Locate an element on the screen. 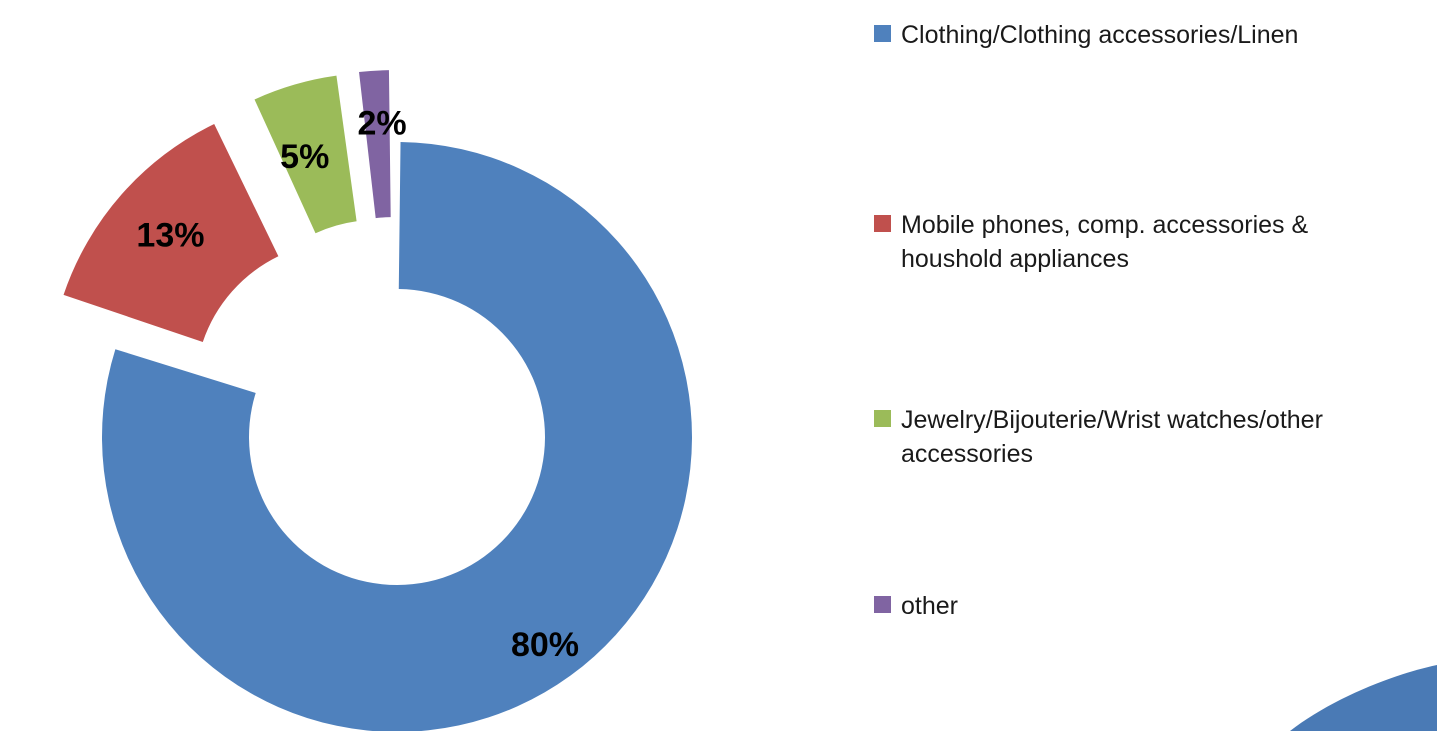 The image size is (1437, 731). slice-jewelry is located at coordinates (305, 154).